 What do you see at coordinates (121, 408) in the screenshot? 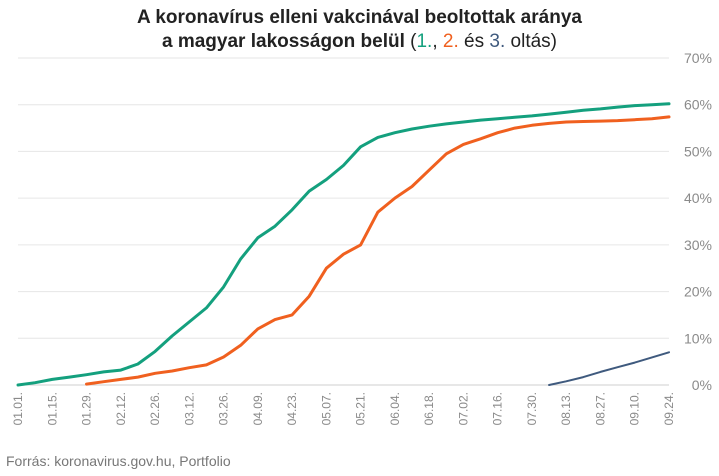
I see `x-tick-label: 02.12.` at bounding box center [121, 408].